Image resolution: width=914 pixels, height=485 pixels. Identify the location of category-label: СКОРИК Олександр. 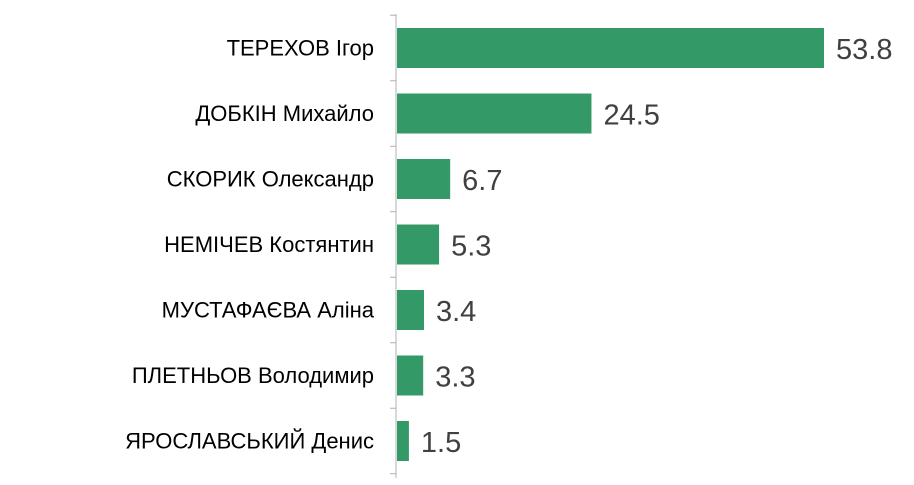
(270, 179).